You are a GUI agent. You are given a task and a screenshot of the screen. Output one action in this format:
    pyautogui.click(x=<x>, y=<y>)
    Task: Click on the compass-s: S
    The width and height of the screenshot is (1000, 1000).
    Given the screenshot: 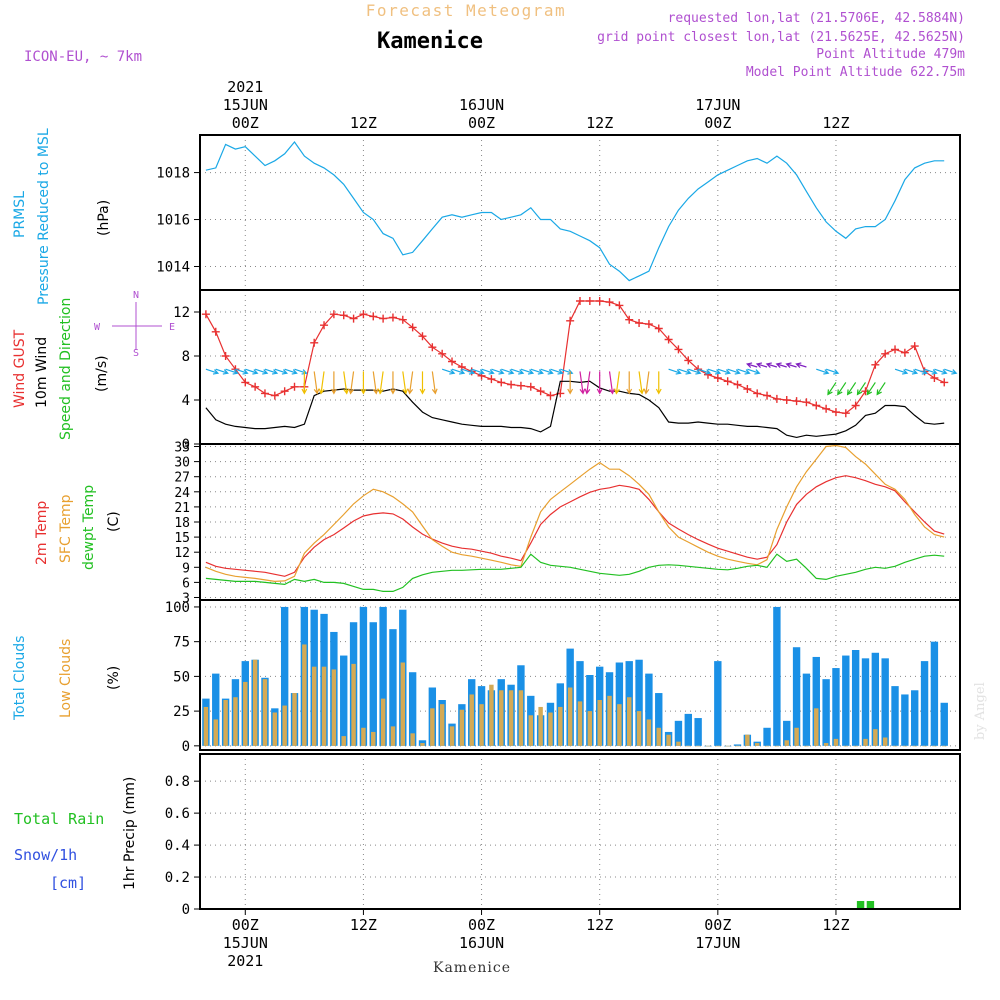 What is the action you would take?
    pyautogui.click(x=136, y=353)
    